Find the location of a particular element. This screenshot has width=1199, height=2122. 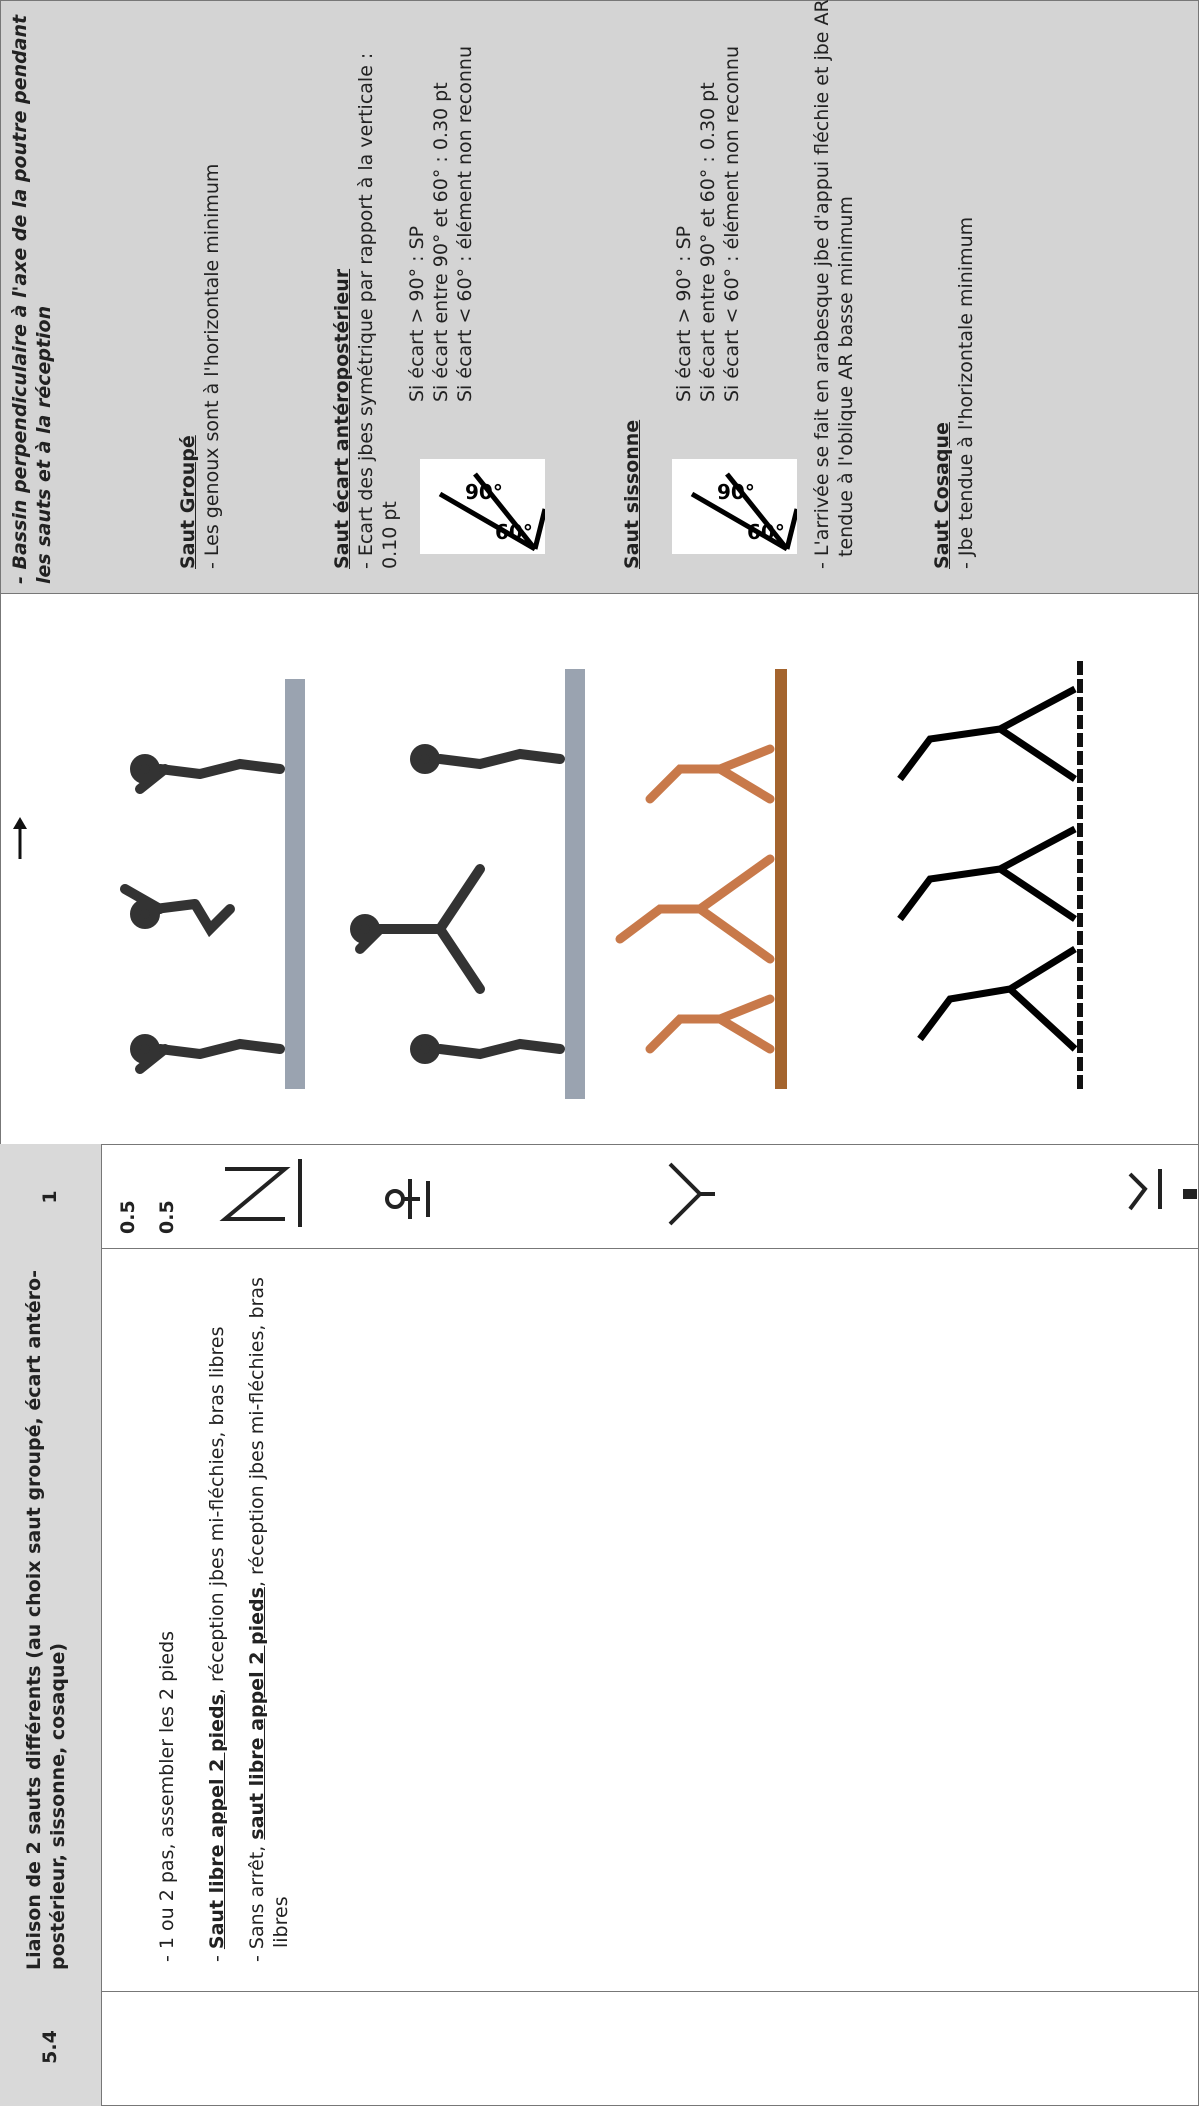

text: Saut écart antéropostérieur is located at coordinates (342, 418).